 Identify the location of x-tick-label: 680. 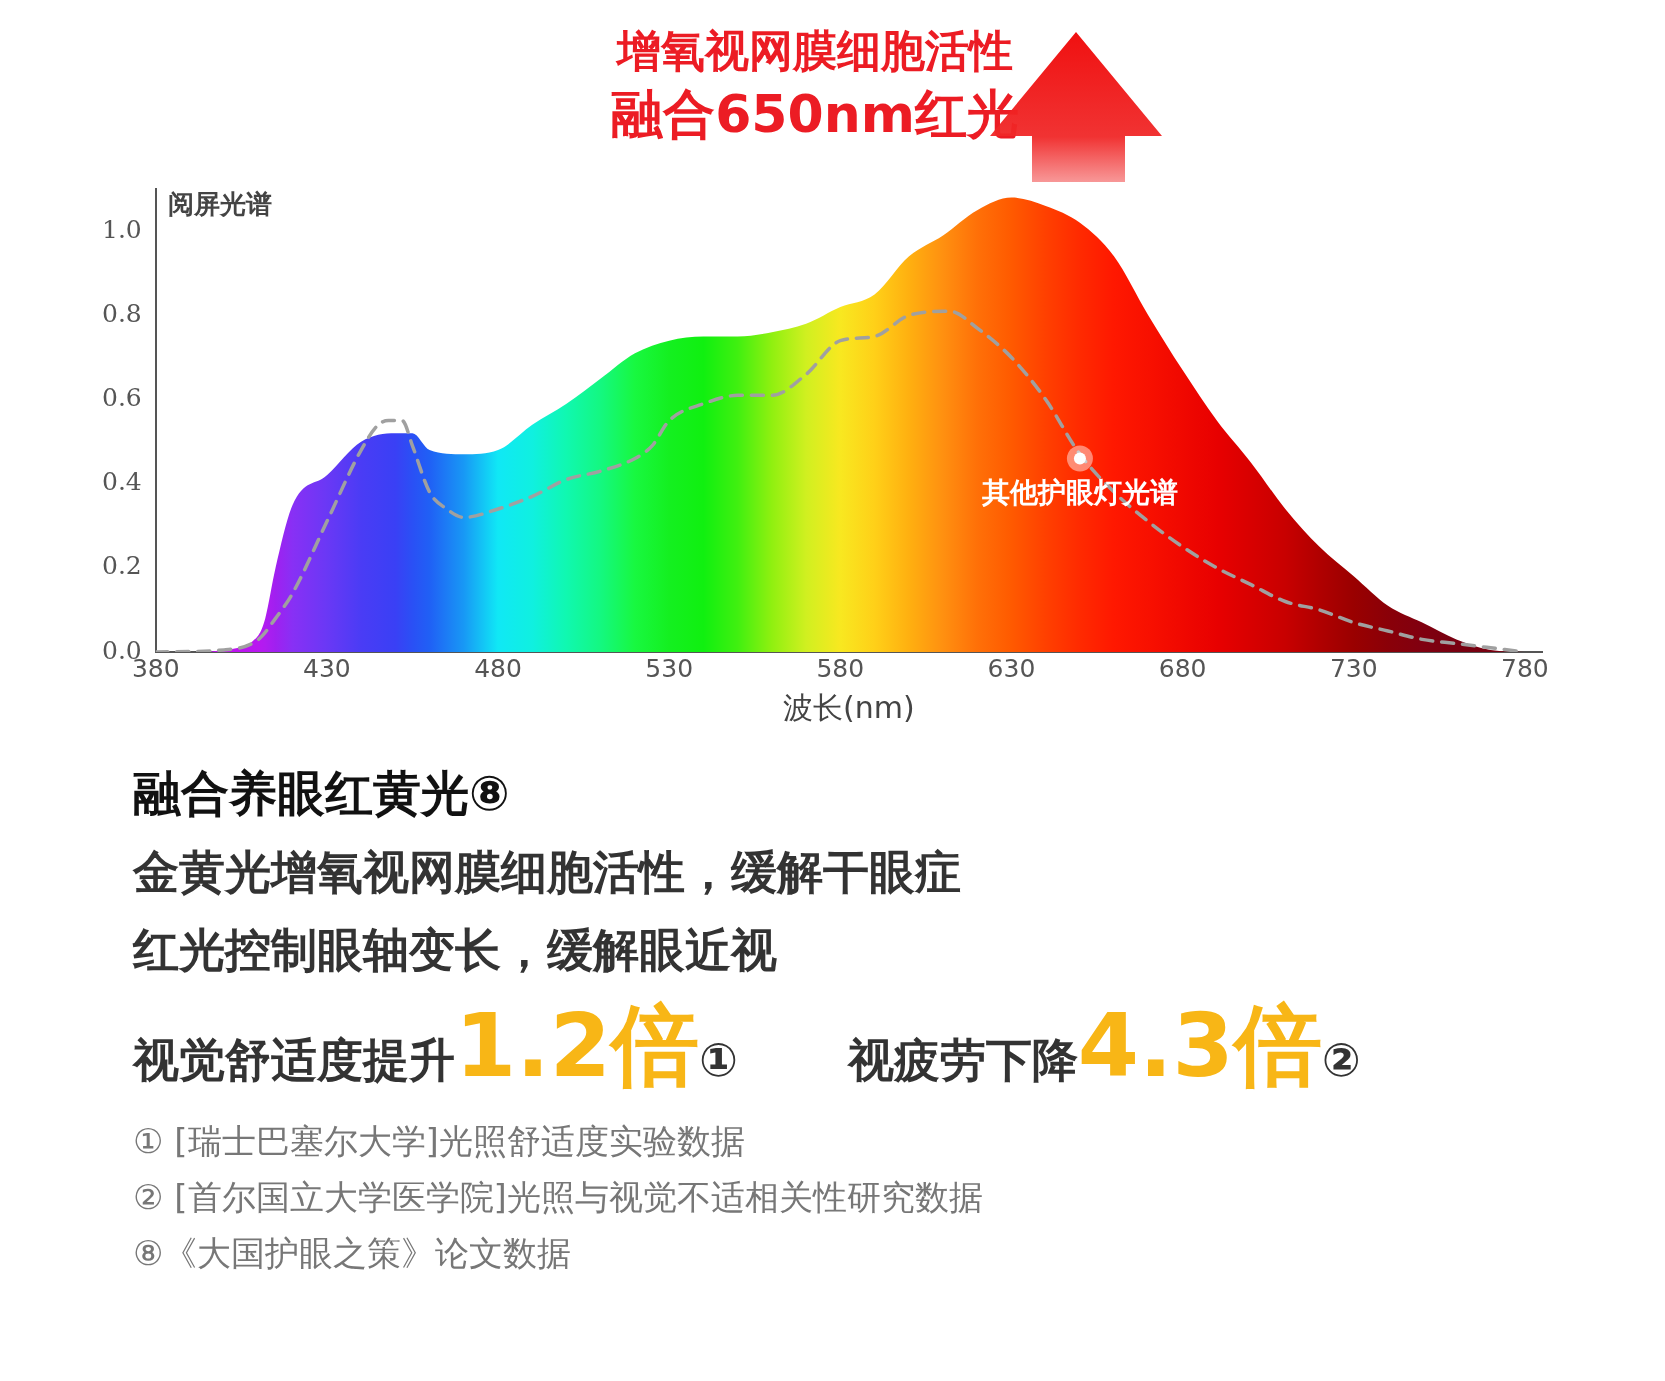
(1182, 668).